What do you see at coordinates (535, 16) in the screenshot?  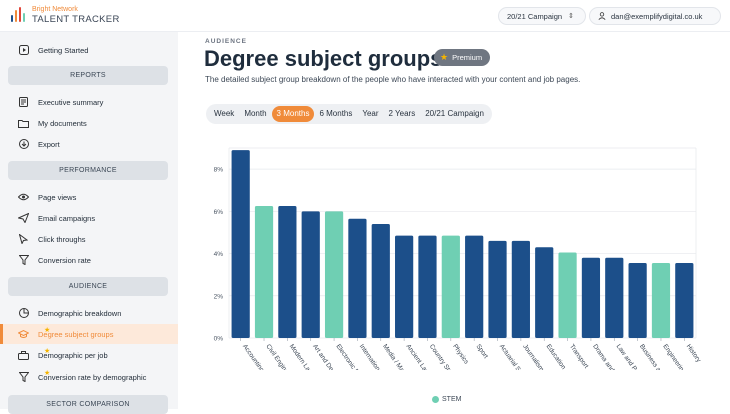 I see `campaign-selector-label: 20/21 Campaign` at bounding box center [535, 16].